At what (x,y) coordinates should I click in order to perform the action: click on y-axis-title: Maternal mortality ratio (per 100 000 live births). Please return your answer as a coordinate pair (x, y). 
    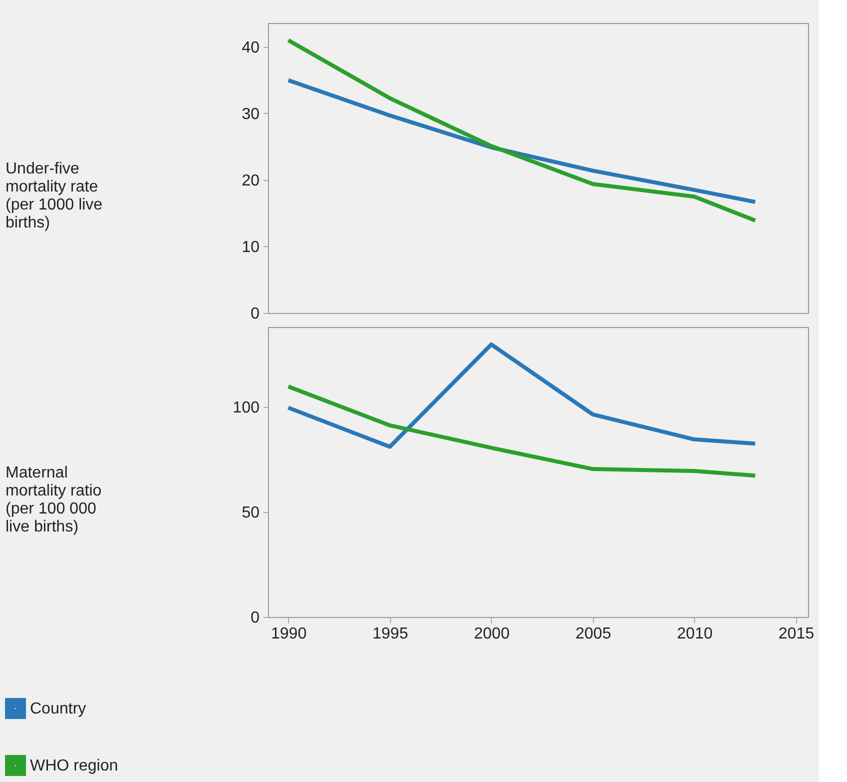
    Looking at the image, I should click on (54, 500).